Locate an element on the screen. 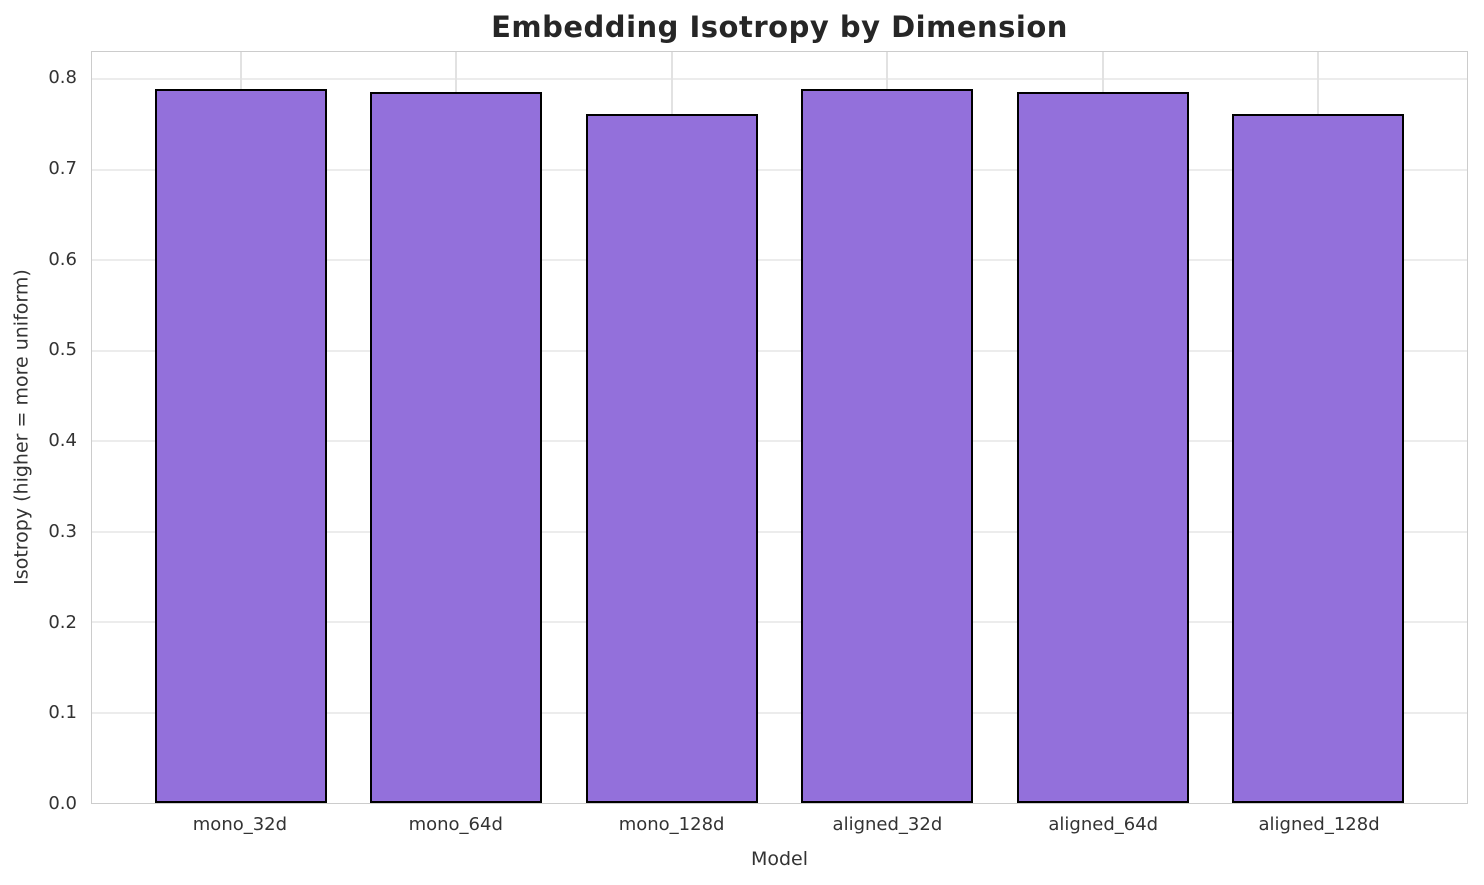  y-tick-label: 0.1 is located at coordinates (62, 713).